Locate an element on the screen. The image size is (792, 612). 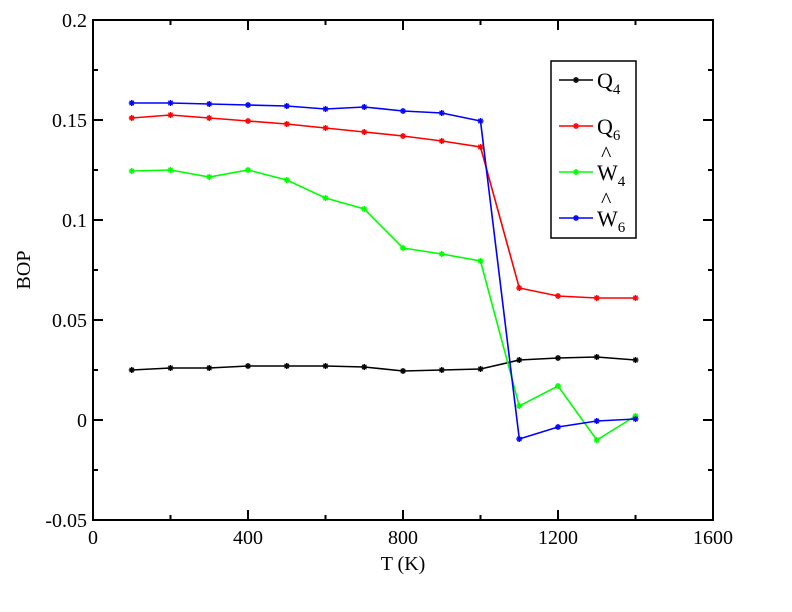
legend-marker-w6 is located at coordinates (576, 218).